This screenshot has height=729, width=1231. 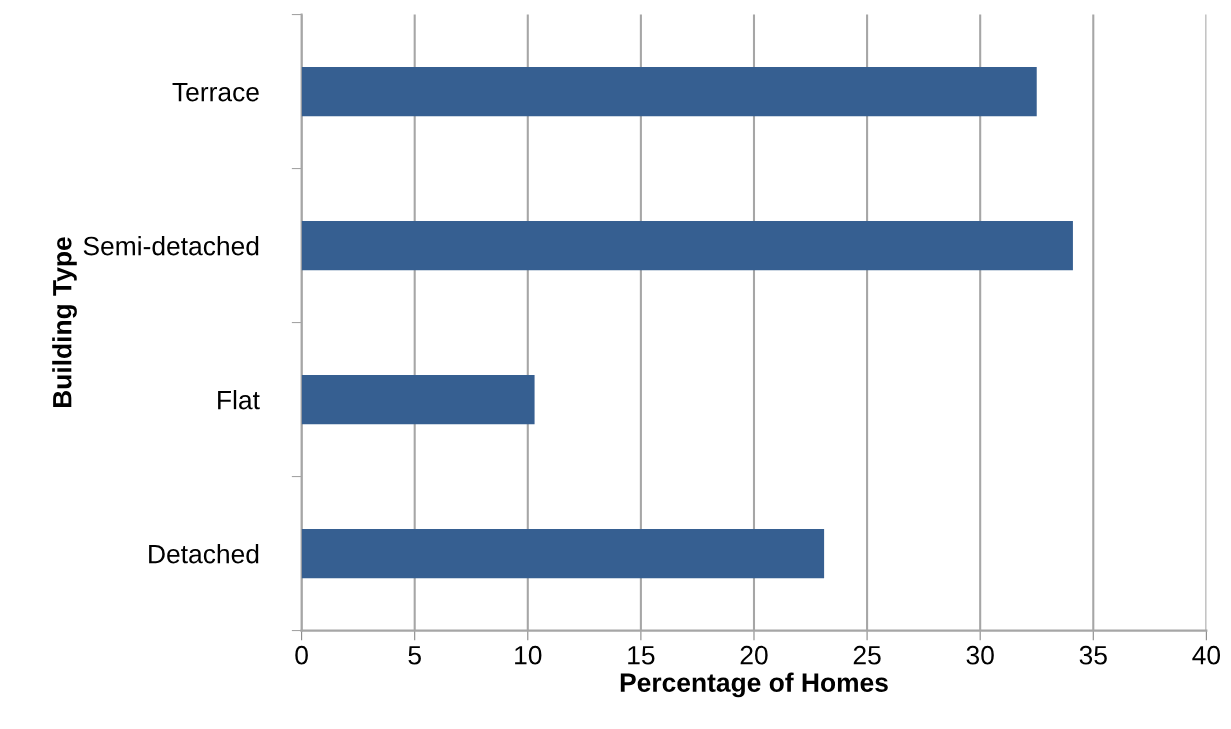 I want to click on x-tick-label: 35, so click(x=1093, y=655).